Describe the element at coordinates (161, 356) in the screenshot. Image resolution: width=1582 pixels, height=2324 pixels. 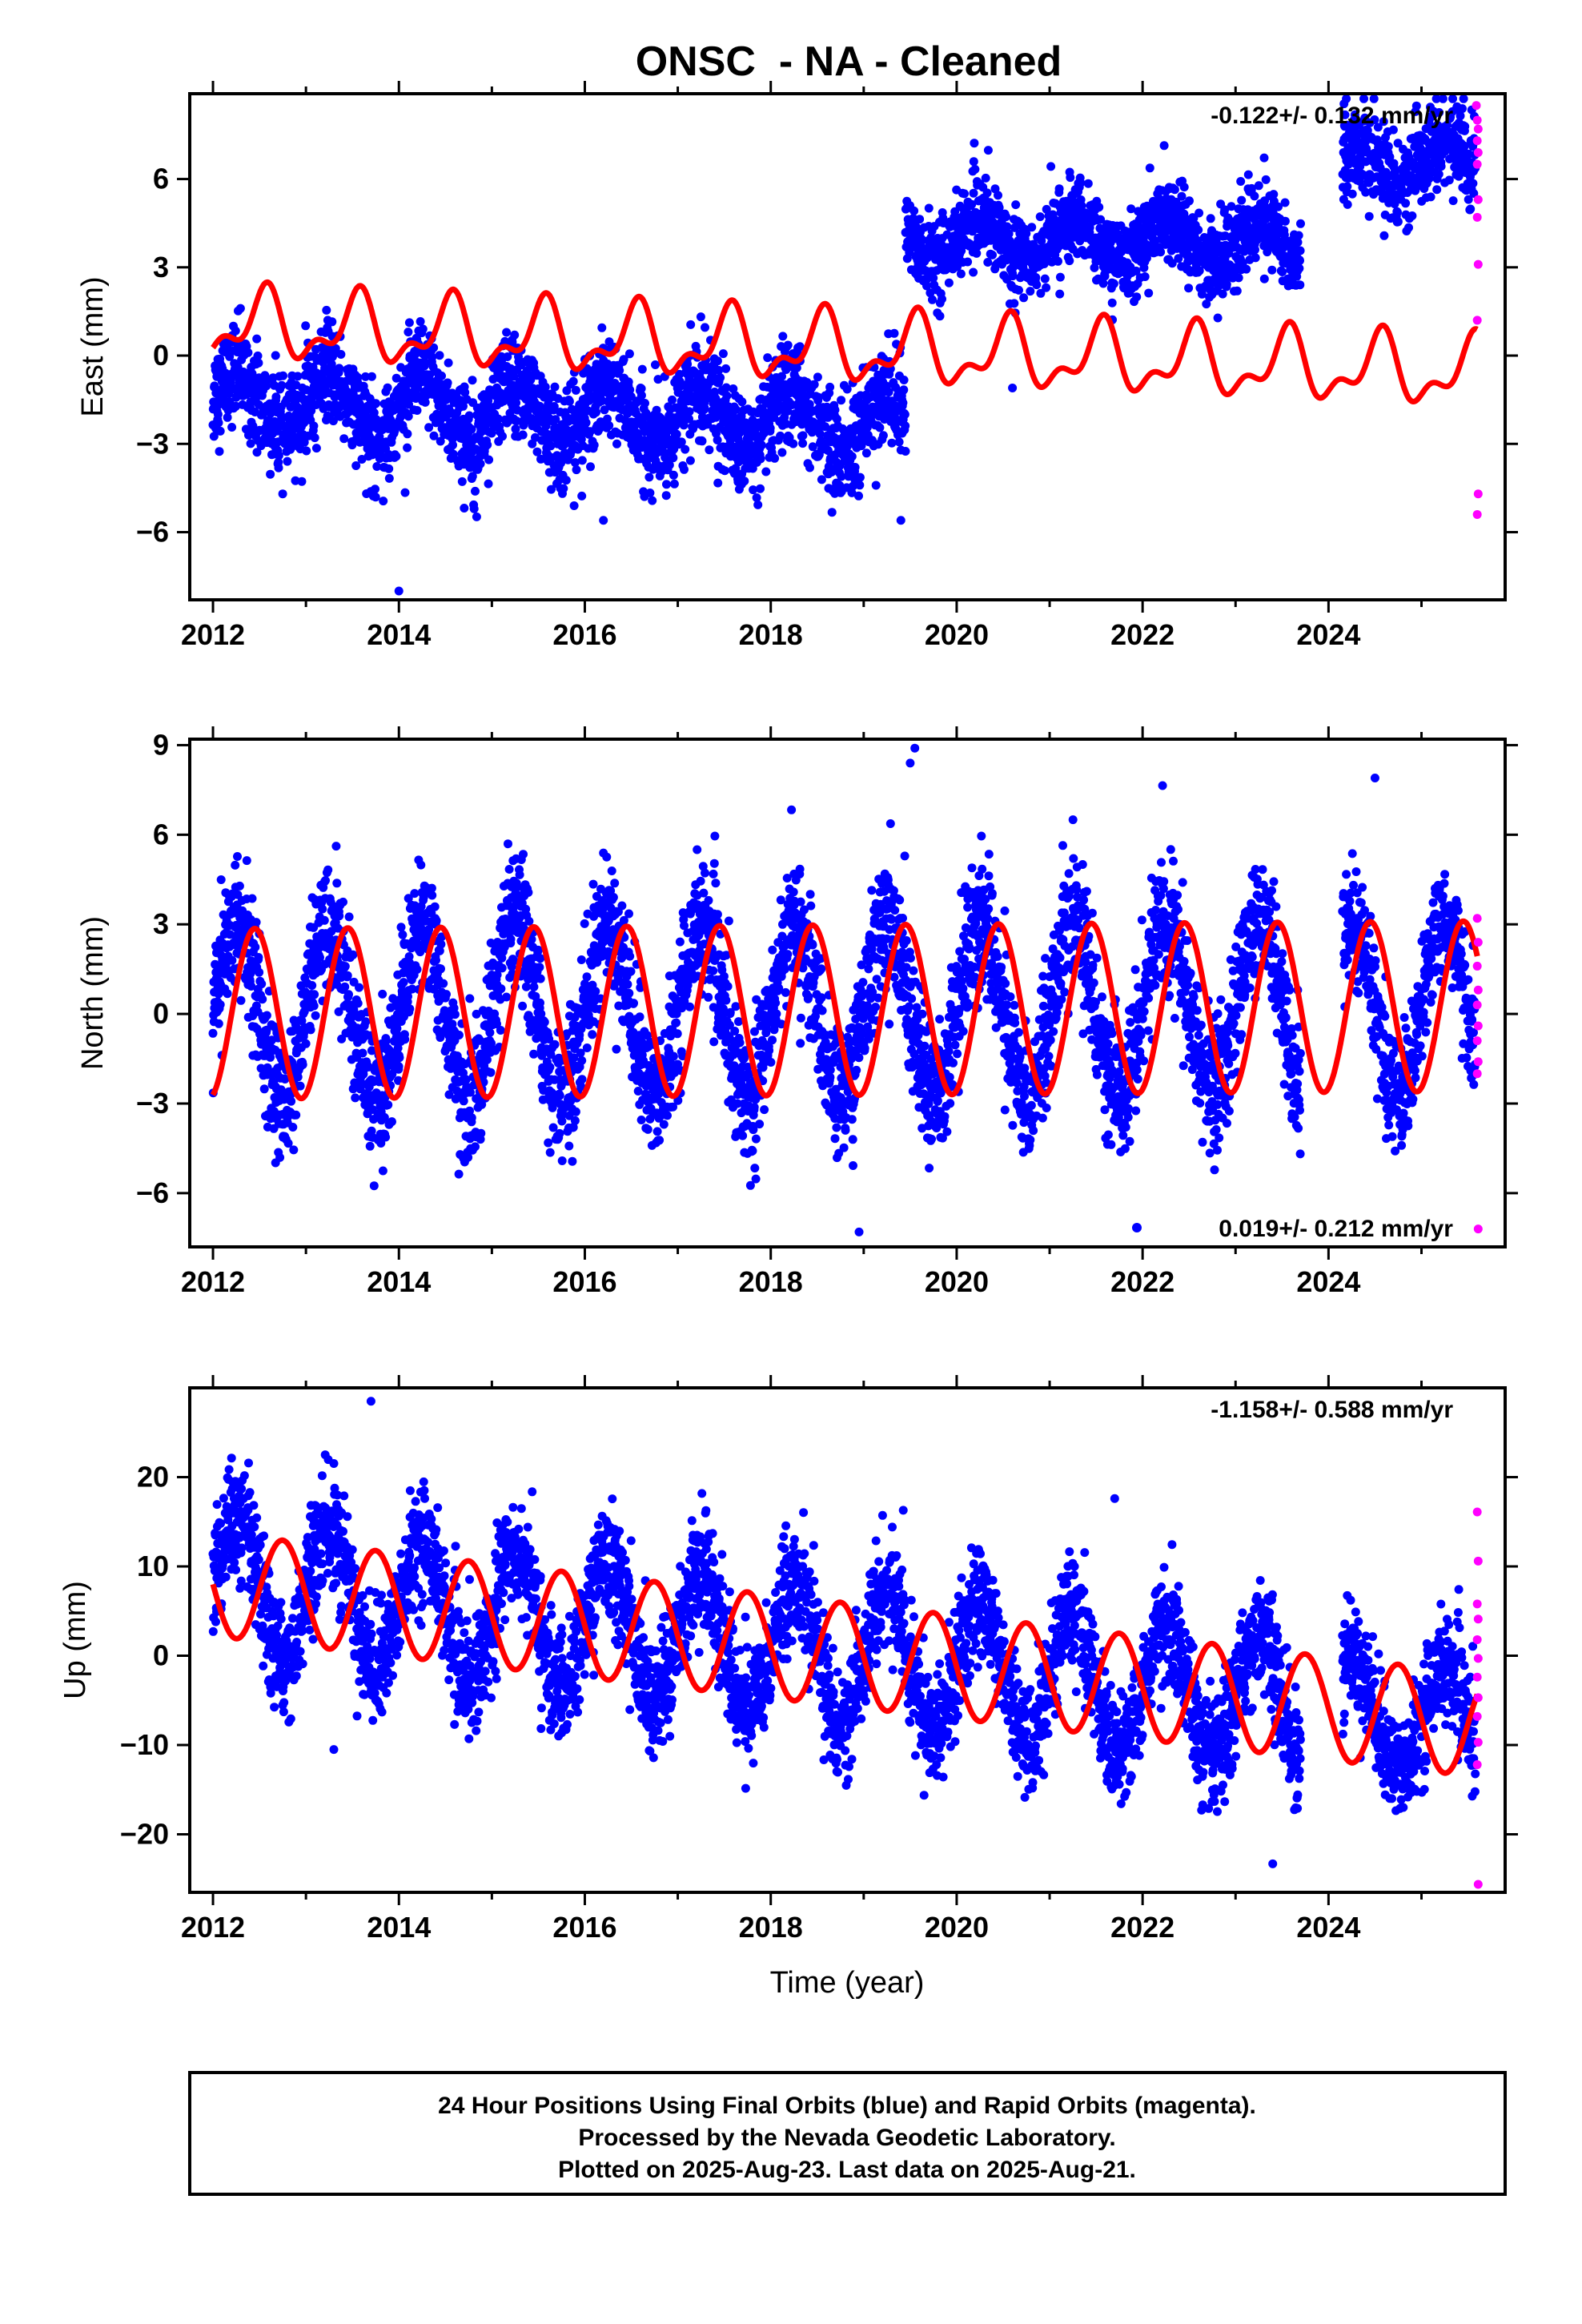
I see `east-ytick-label: 0` at that location.